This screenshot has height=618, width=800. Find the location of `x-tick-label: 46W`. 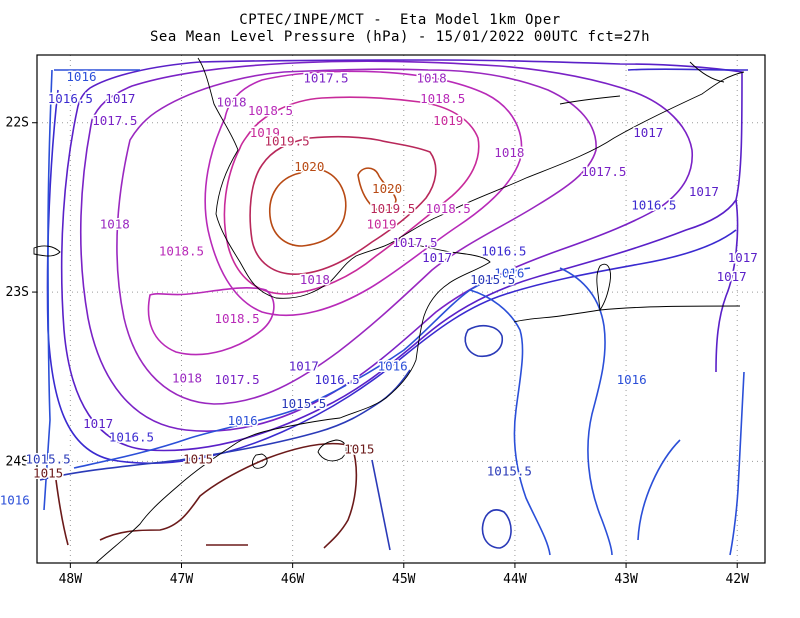

x-tick-label: 46W is located at coordinates (293, 579).